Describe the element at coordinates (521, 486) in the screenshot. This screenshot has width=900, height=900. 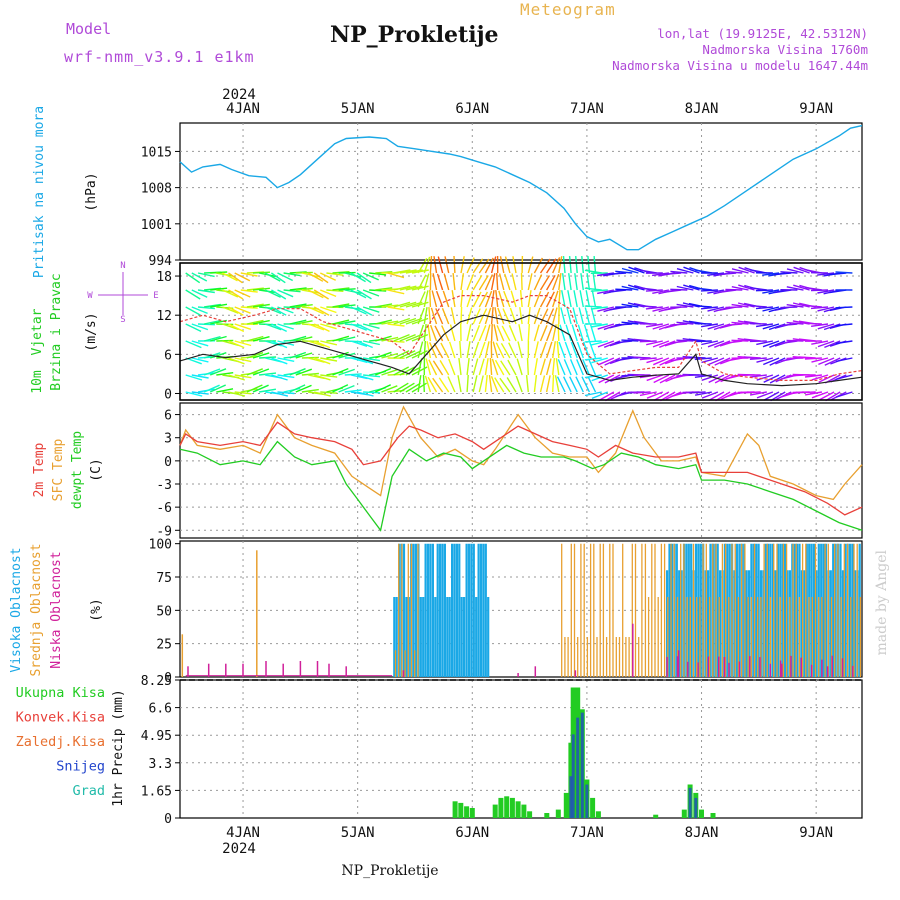
I see `temp-dewpt-line` at that location.